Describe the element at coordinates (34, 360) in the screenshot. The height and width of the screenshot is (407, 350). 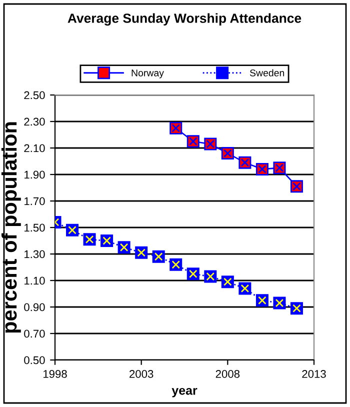
I see `y-tick-label: 0.50` at that location.